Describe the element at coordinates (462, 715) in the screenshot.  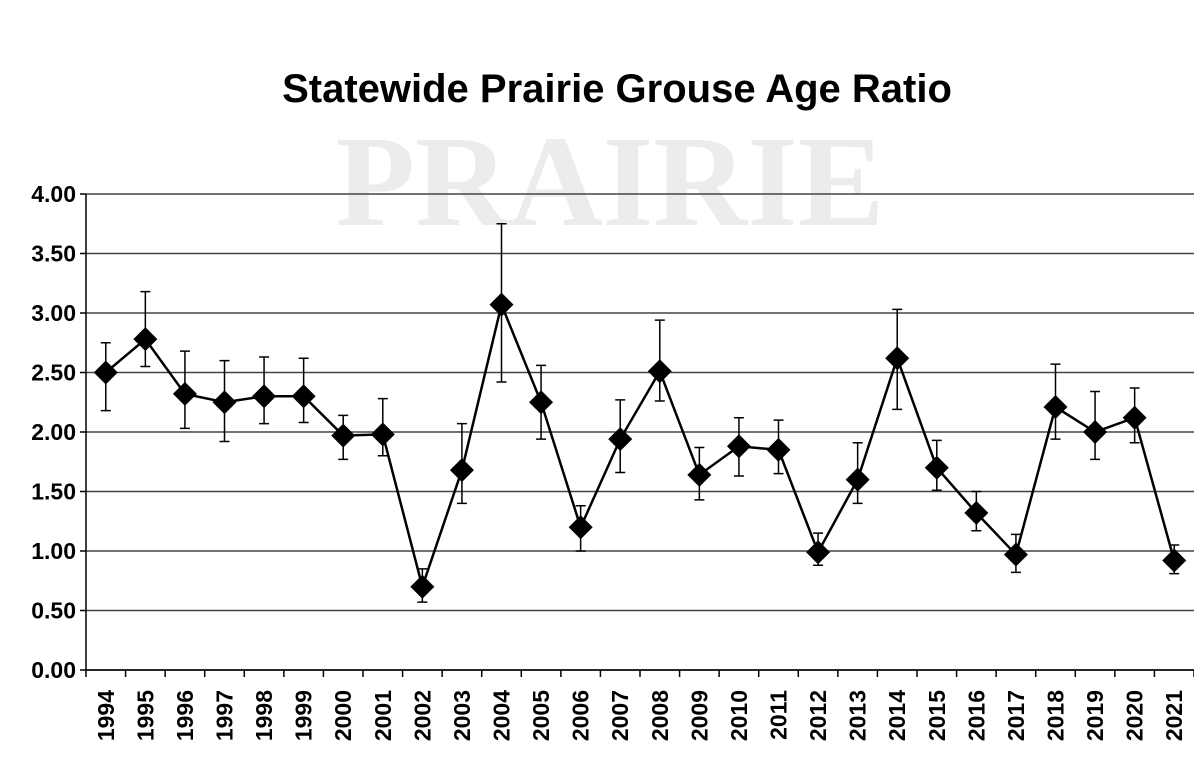
I see `x-tick-label: 2003` at that location.